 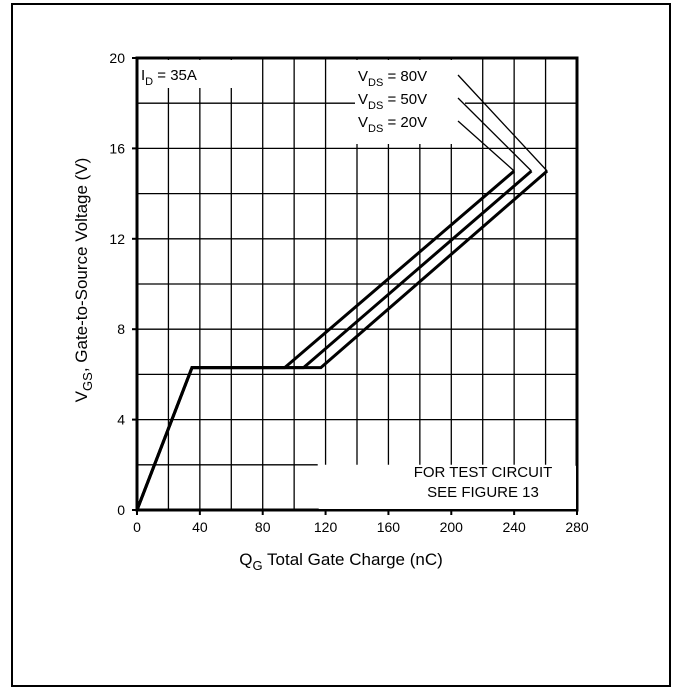 I want to click on legend-background, so click(x=410, y=102).